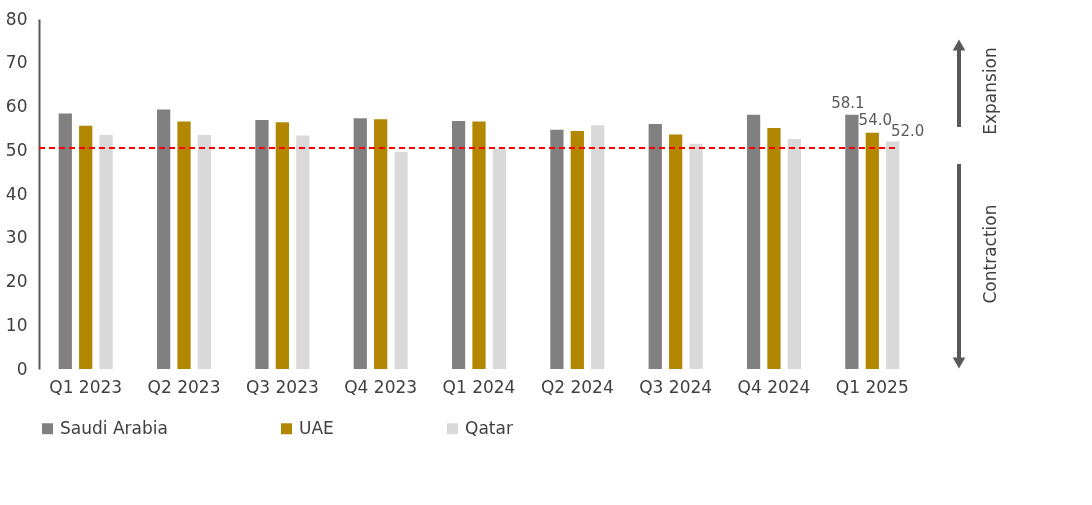 The height and width of the screenshot is (505, 1092). What do you see at coordinates (16, 237) in the screenshot?
I see `y-tick-label: 30` at bounding box center [16, 237].